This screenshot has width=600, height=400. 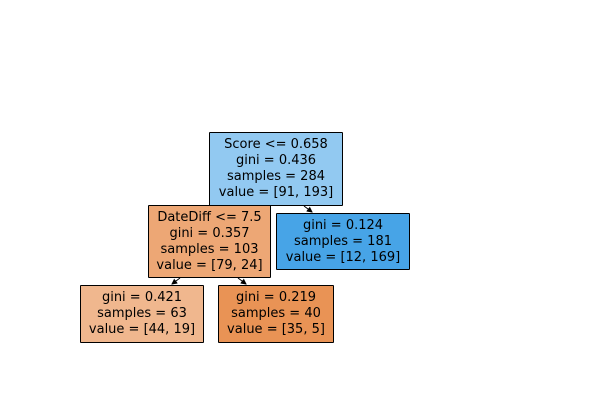 What do you see at coordinates (275, 176) in the screenshot?
I see `node-samples-label: samples = 284` at bounding box center [275, 176].